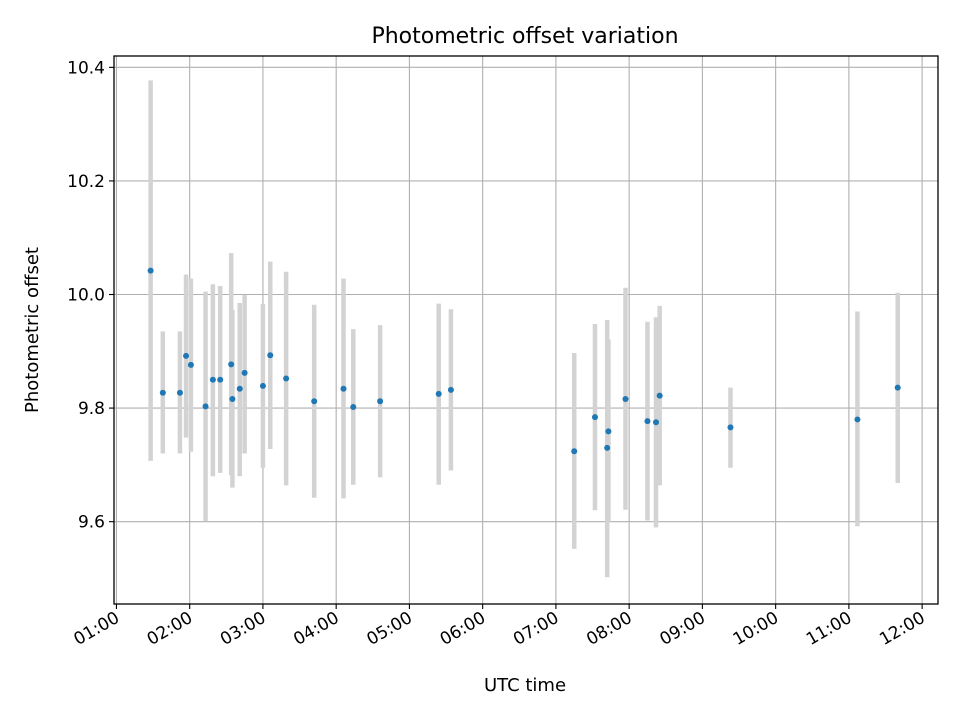 Image resolution: width=960 pixels, height=720 pixels. I want to click on x-tick-label: 09:00, so click(682, 629).